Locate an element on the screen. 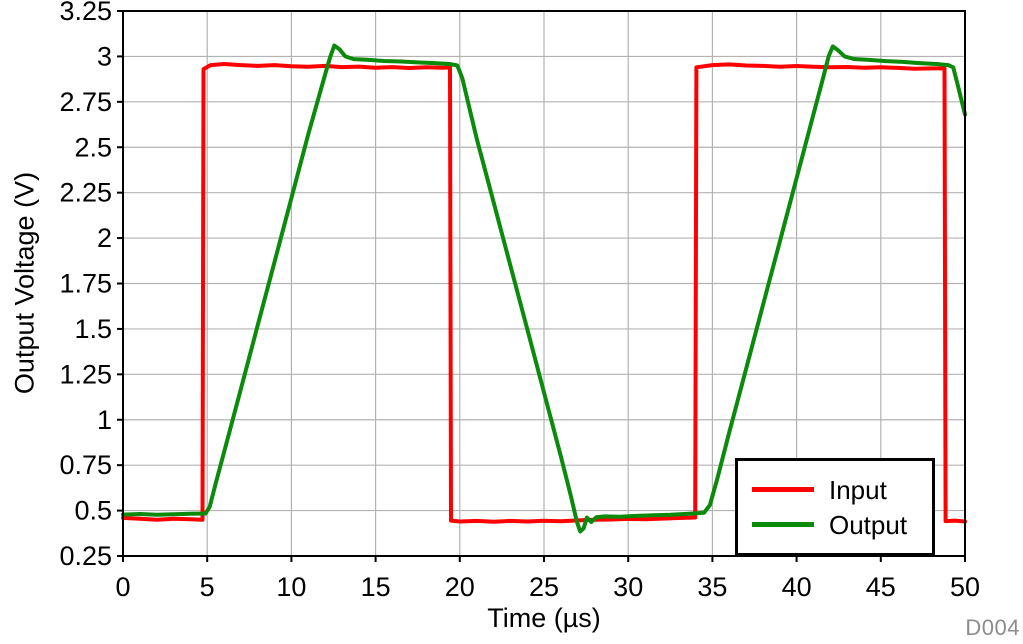 The width and height of the screenshot is (1023, 644). y-tick-label: 3.25 is located at coordinates (85, 13).